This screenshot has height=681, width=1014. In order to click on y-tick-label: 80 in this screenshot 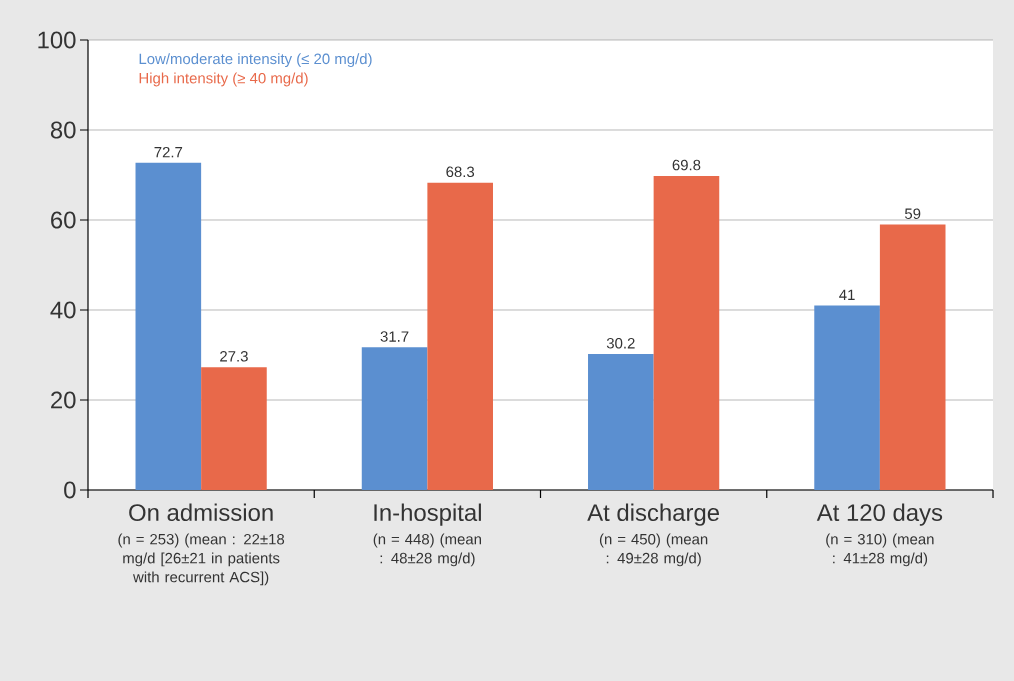, I will do `click(63, 130)`.